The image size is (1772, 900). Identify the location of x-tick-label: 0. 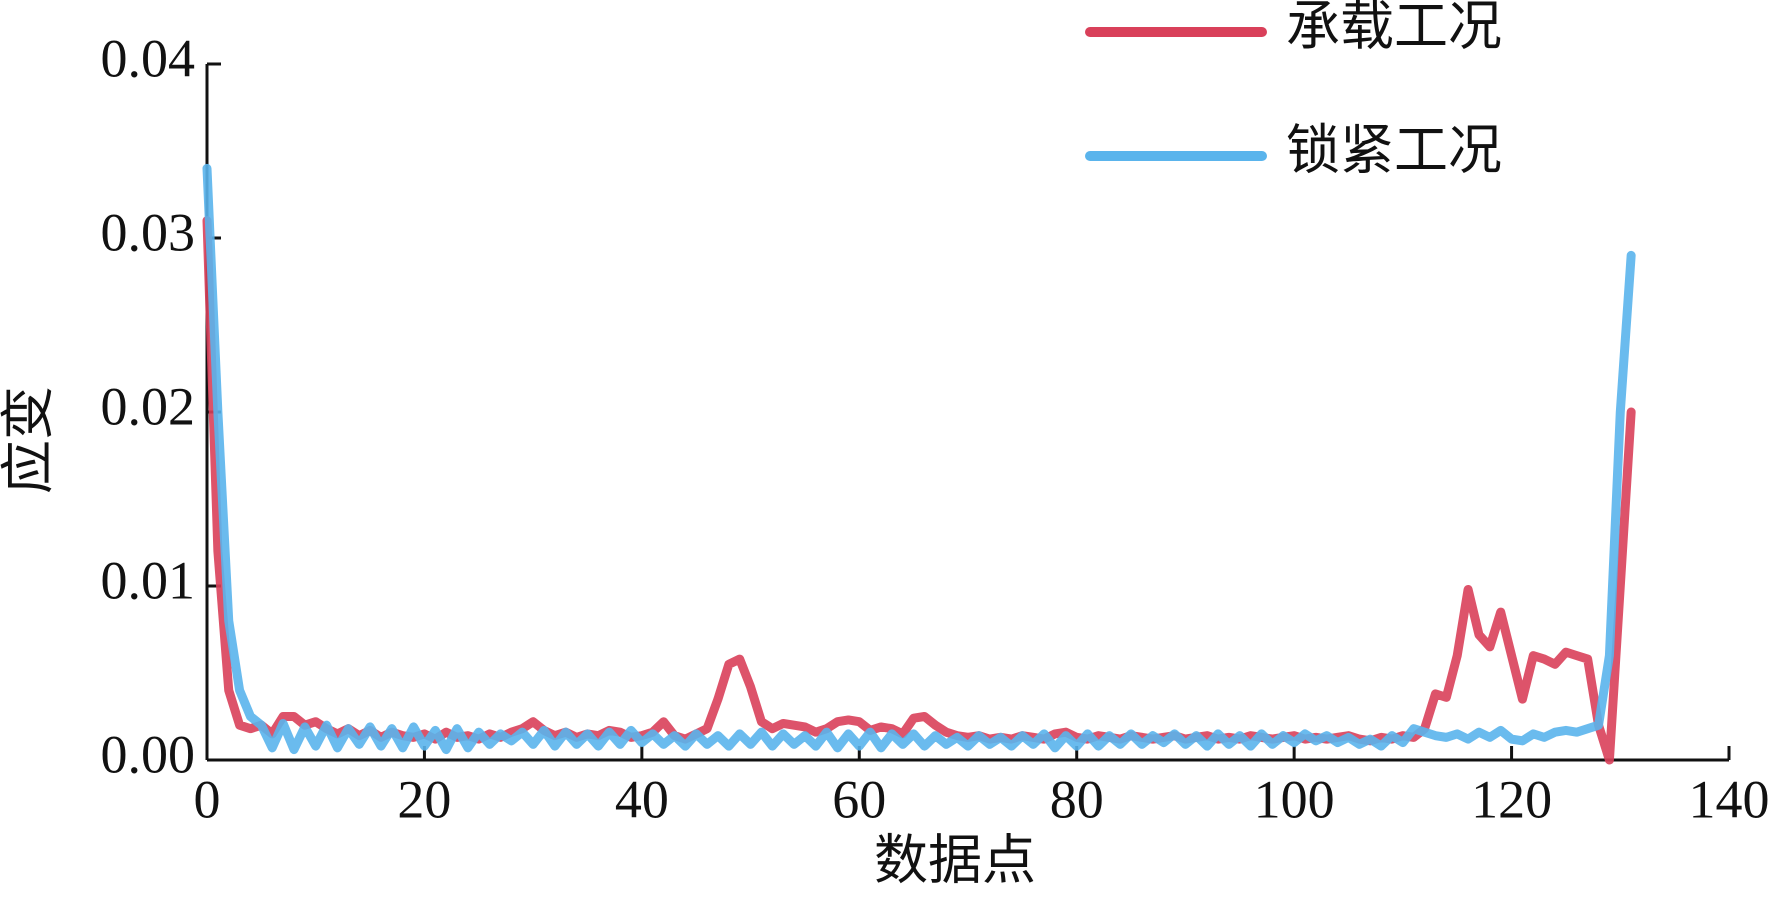
(207, 799).